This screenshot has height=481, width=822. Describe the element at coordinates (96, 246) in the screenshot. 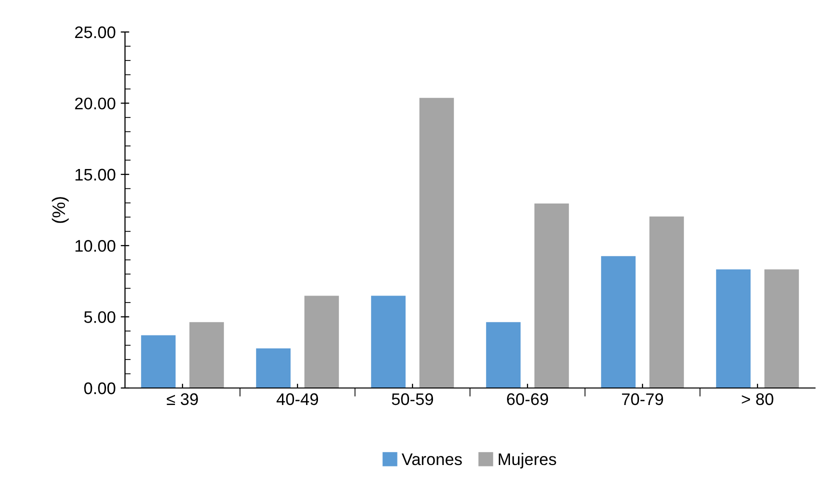

I see `y-tick-label: 10.00` at that location.